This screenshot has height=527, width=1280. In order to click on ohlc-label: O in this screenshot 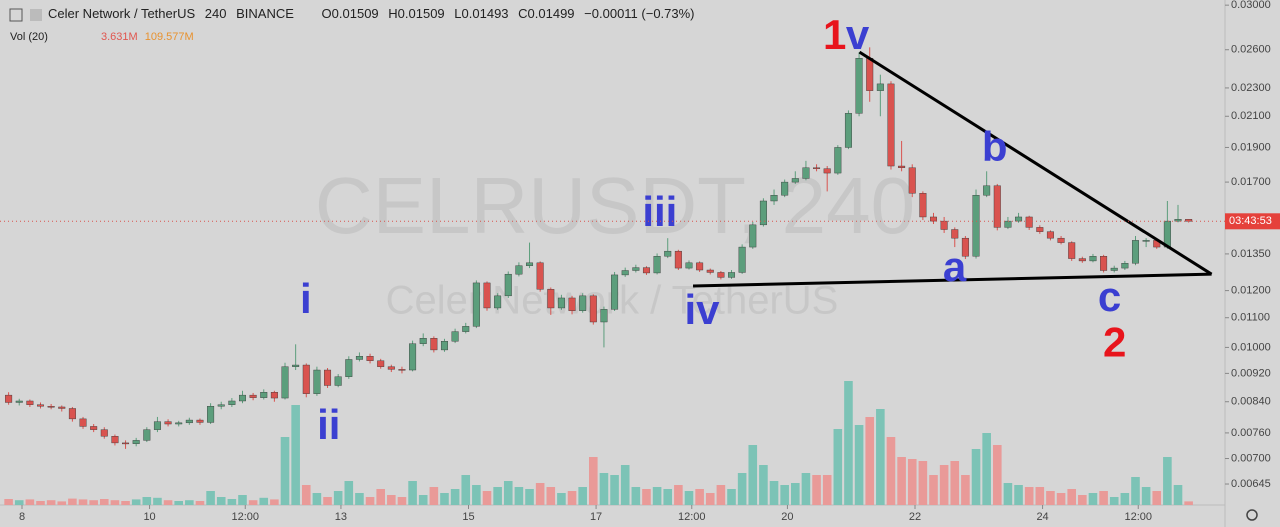, I will do `click(327, 13)`.